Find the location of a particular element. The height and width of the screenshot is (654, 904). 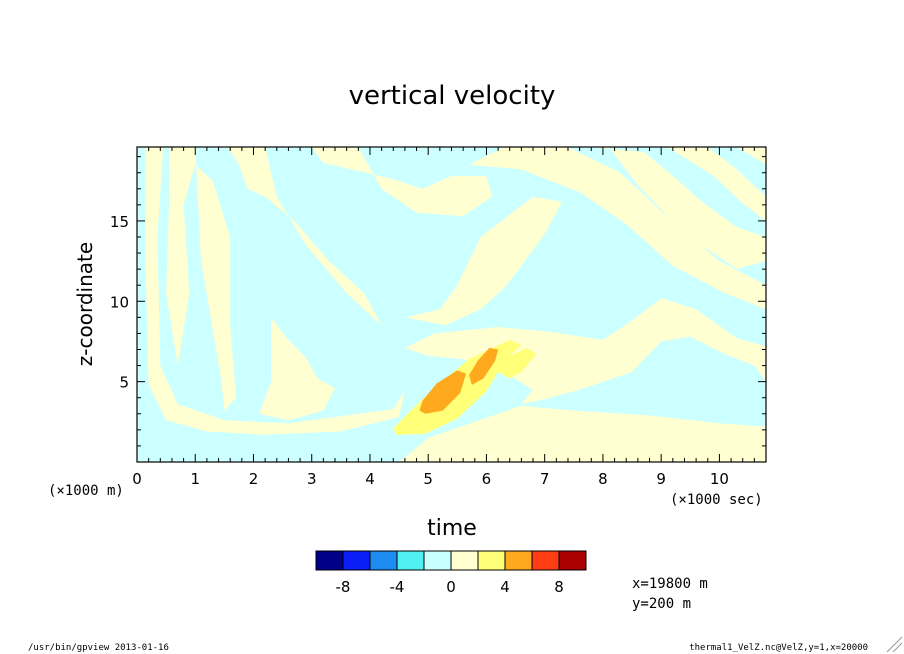

colorbar-labels: -8 -4 0 4 8 is located at coordinates (450, 587).